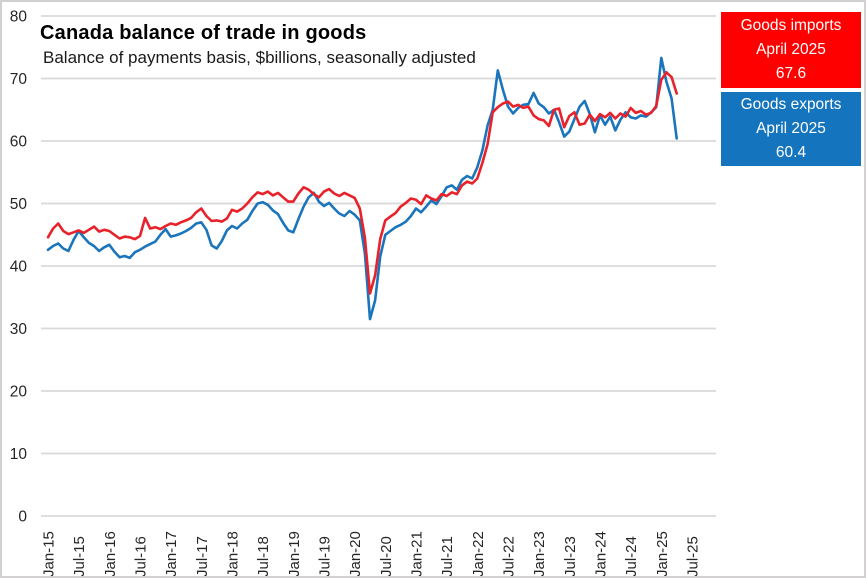  I want to click on legend-exports-label: Goods exports, so click(791, 104).